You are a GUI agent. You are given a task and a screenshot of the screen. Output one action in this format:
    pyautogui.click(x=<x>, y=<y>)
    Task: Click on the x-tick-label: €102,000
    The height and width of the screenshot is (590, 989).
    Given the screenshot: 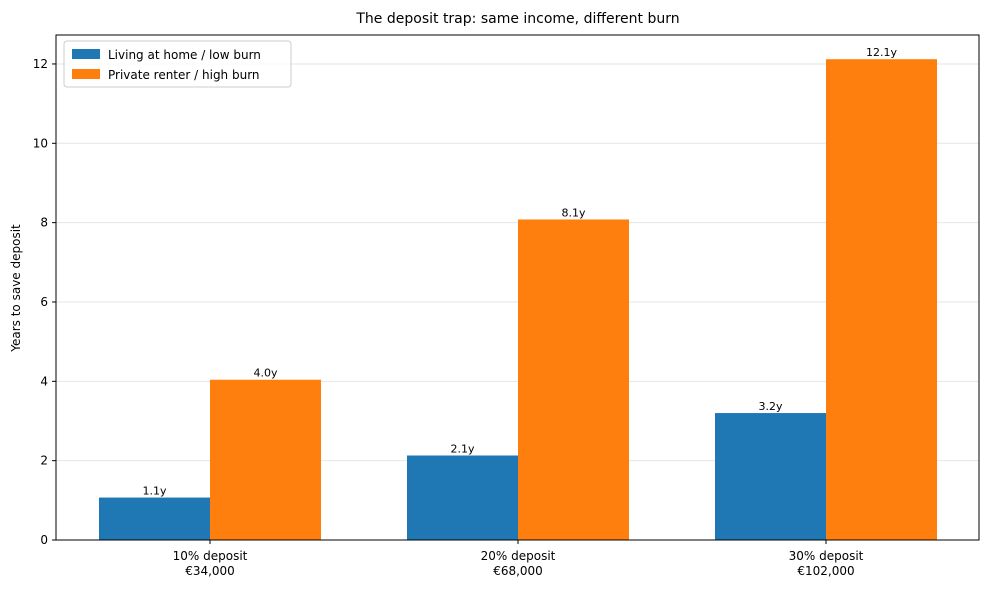 What is the action you would take?
    pyautogui.click(x=825, y=571)
    